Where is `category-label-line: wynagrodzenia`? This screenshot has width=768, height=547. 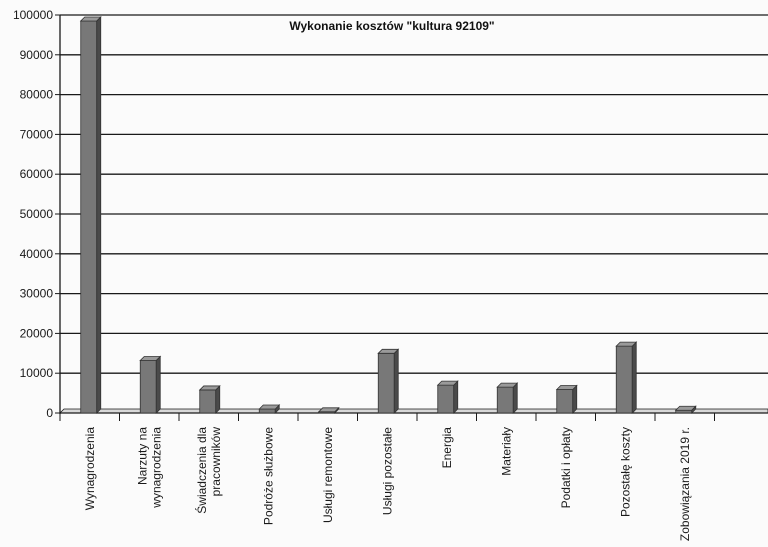 category-label-line: wynagrodzenia is located at coordinates (156, 468).